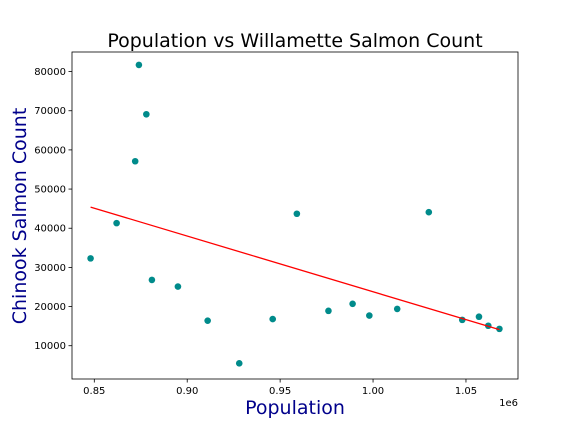  I want to click on y-tick-label: 40000, so click(50, 229).